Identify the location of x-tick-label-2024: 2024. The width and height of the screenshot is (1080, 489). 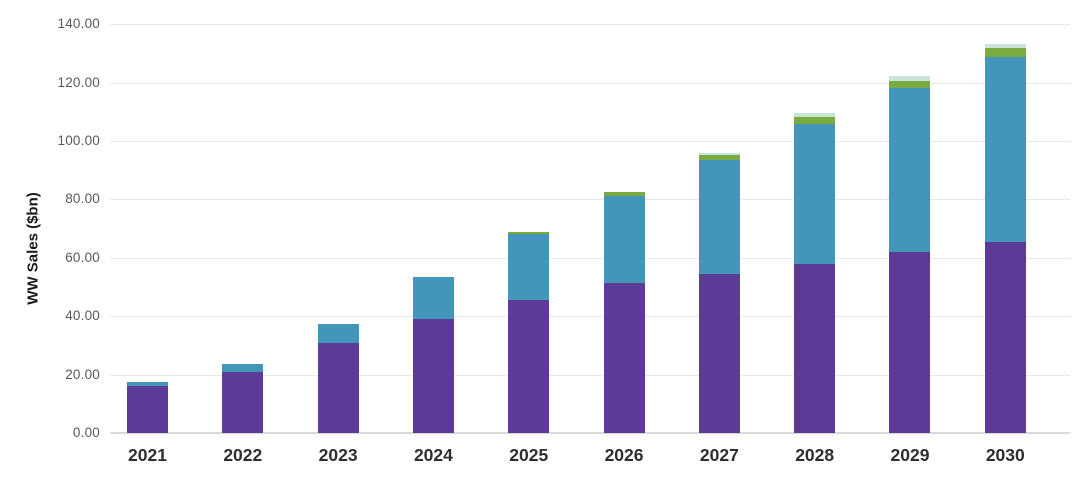
(433, 455).